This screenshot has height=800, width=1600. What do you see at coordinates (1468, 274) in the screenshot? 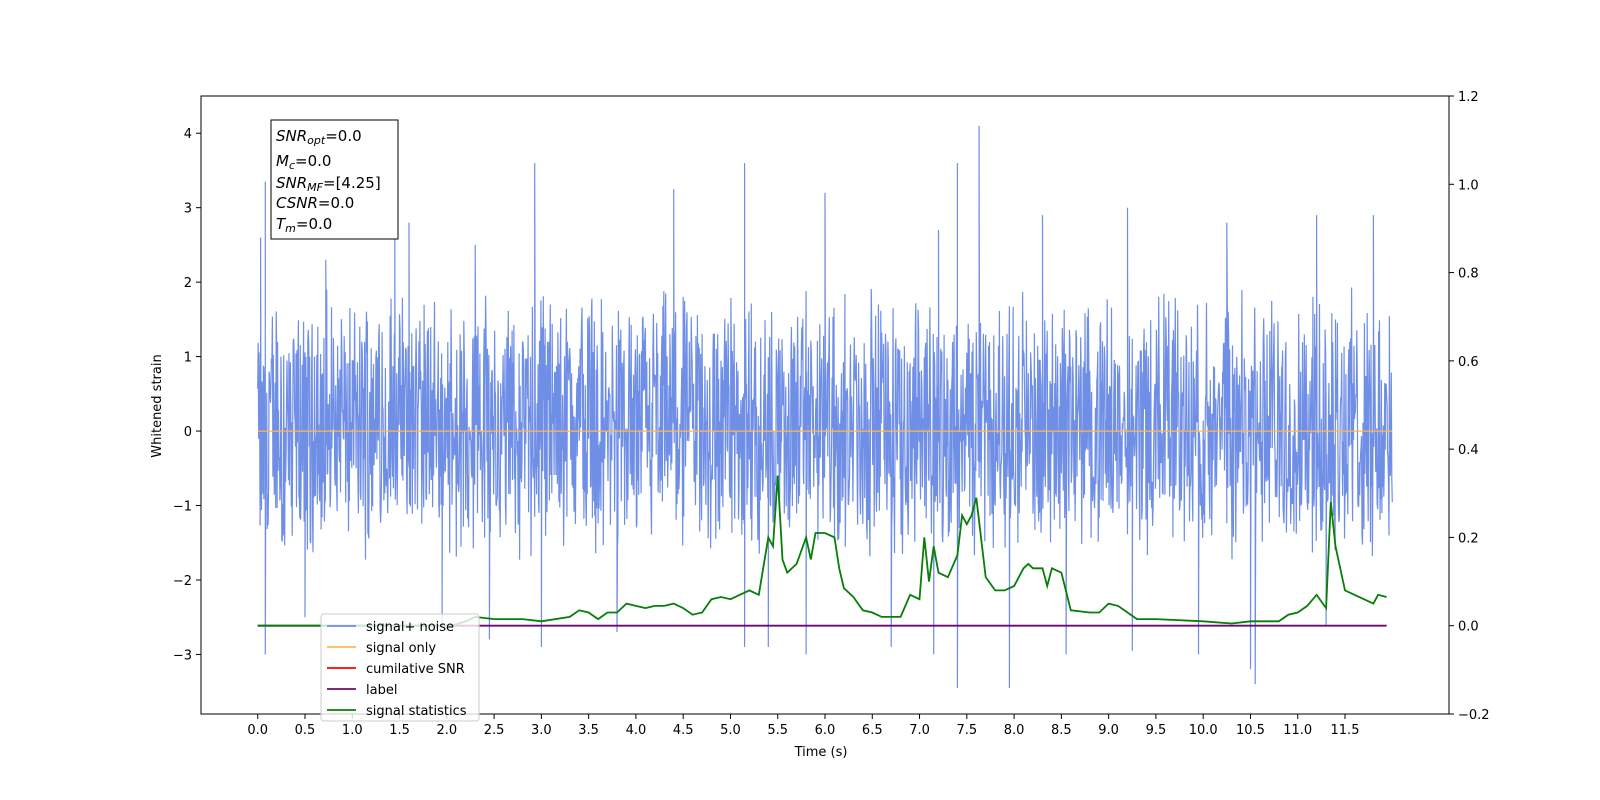
I see `y2-tick-label: 0.8` at bounding box center [1468, 274].